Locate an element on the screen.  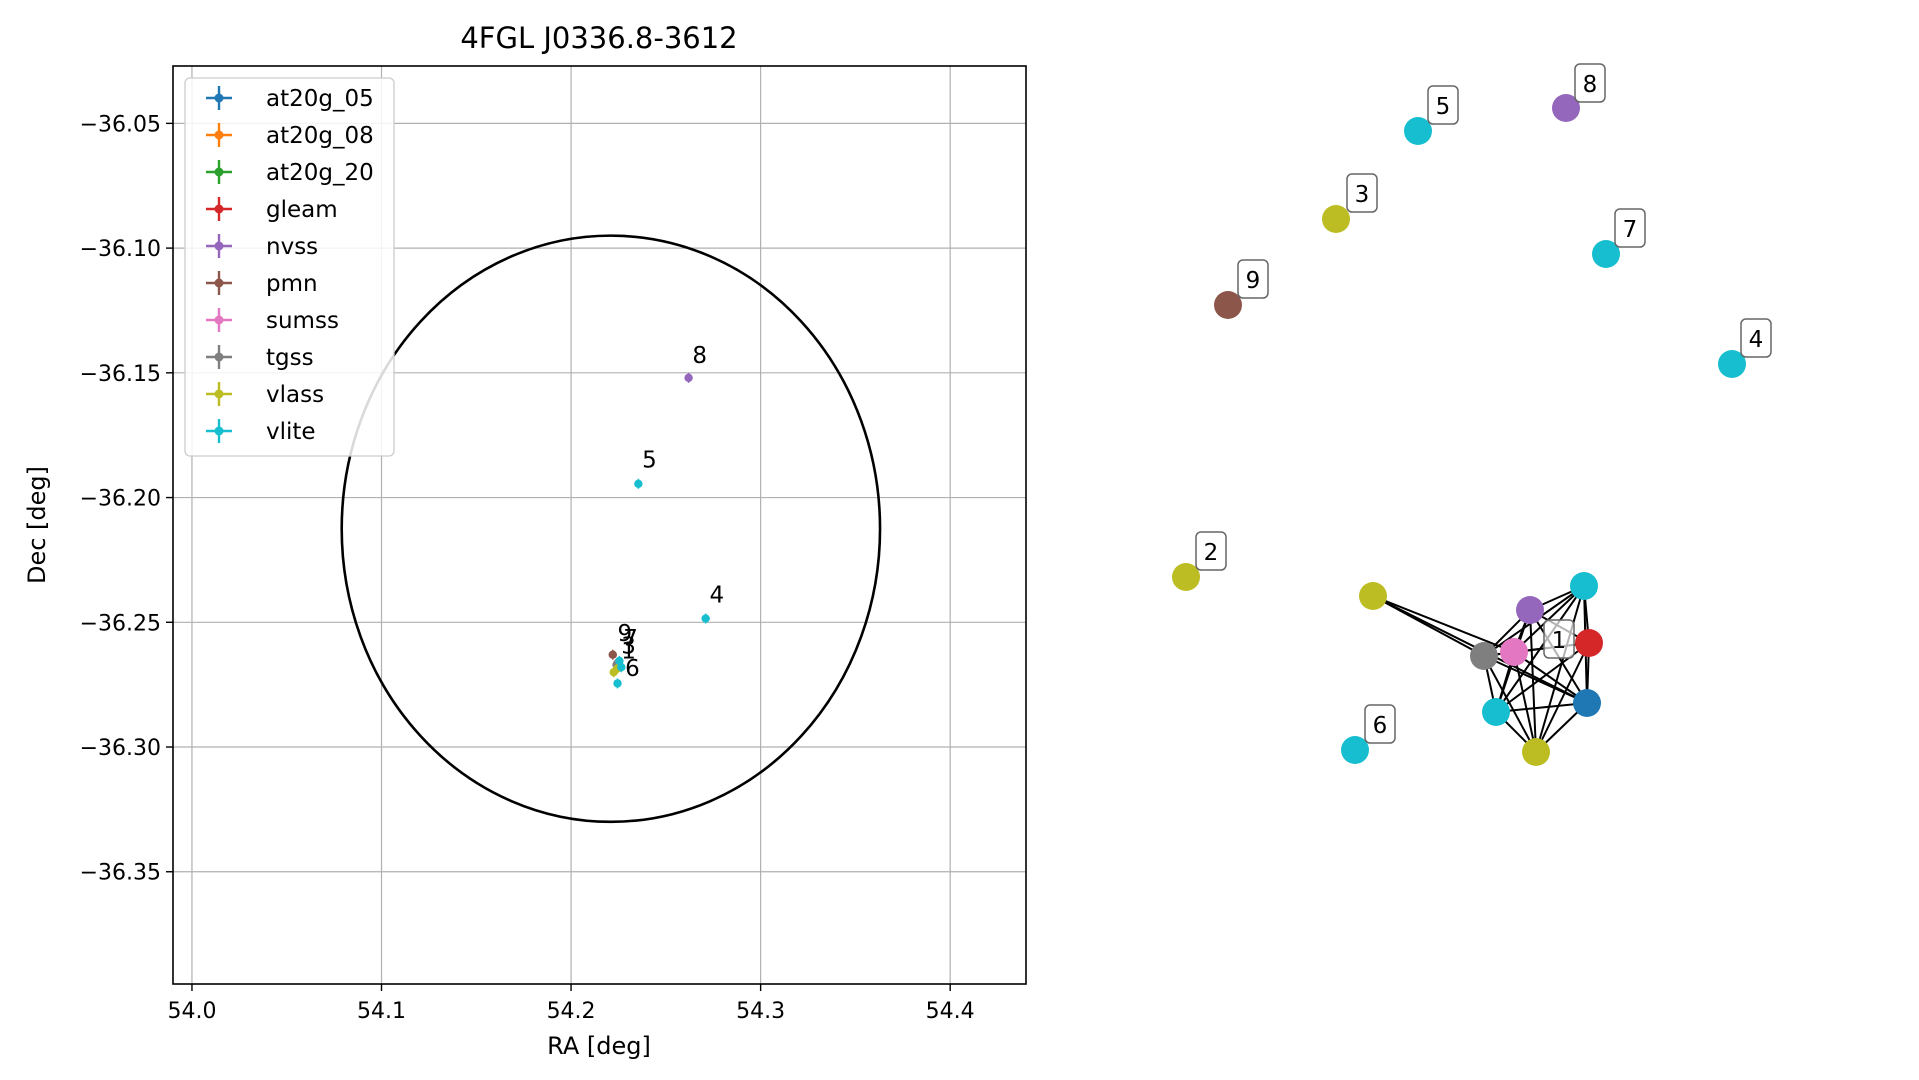
point-label: 5 is located at coordinates (649, 461).